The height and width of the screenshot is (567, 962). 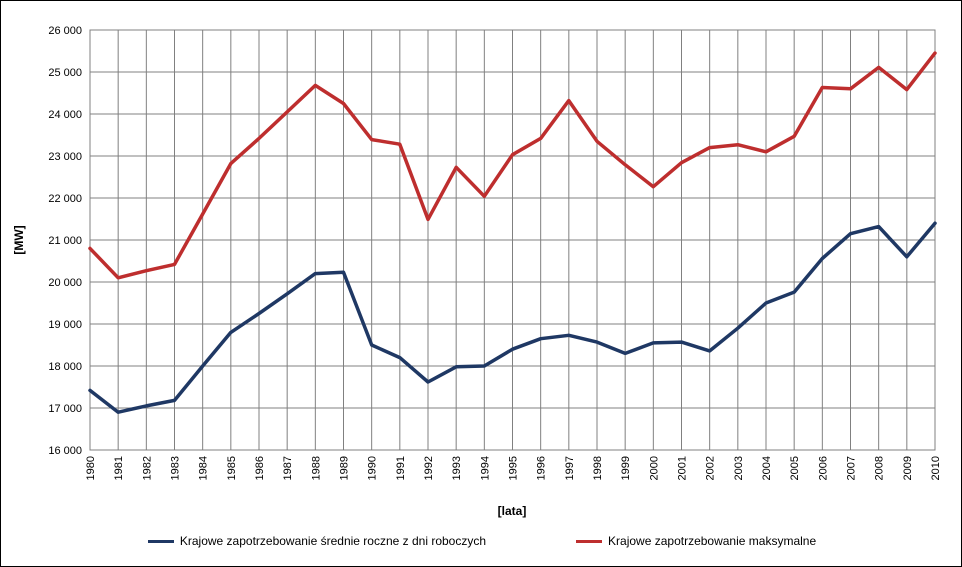 What do you see at coordinates (91, 468) in the screenshot?
I see `x-tick-label: 1980` at bounding box center [91, 468].